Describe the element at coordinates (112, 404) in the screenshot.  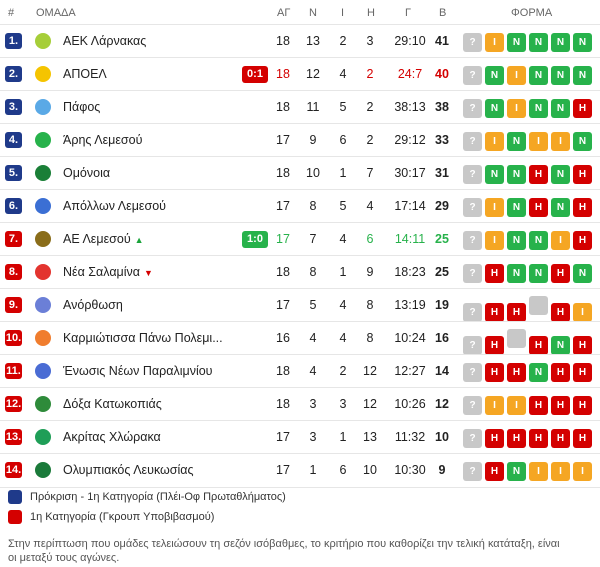
I see `team-name: Δόξα Κατωκοπιάς` at that location.